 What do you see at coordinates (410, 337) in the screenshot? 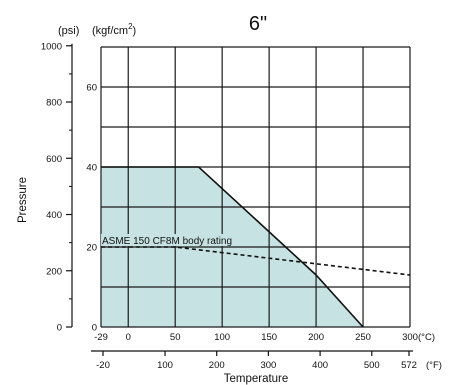
I see `celsius-tick-label: 300` at bounding box center [410, 337].